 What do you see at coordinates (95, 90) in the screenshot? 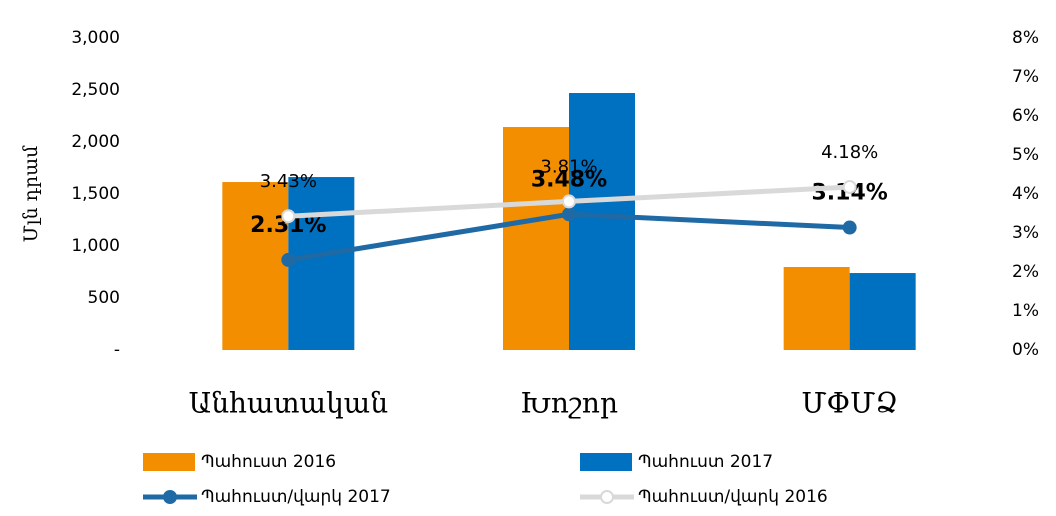
I see `y-tick-label: 2,500` at bounding box center [95, 90].